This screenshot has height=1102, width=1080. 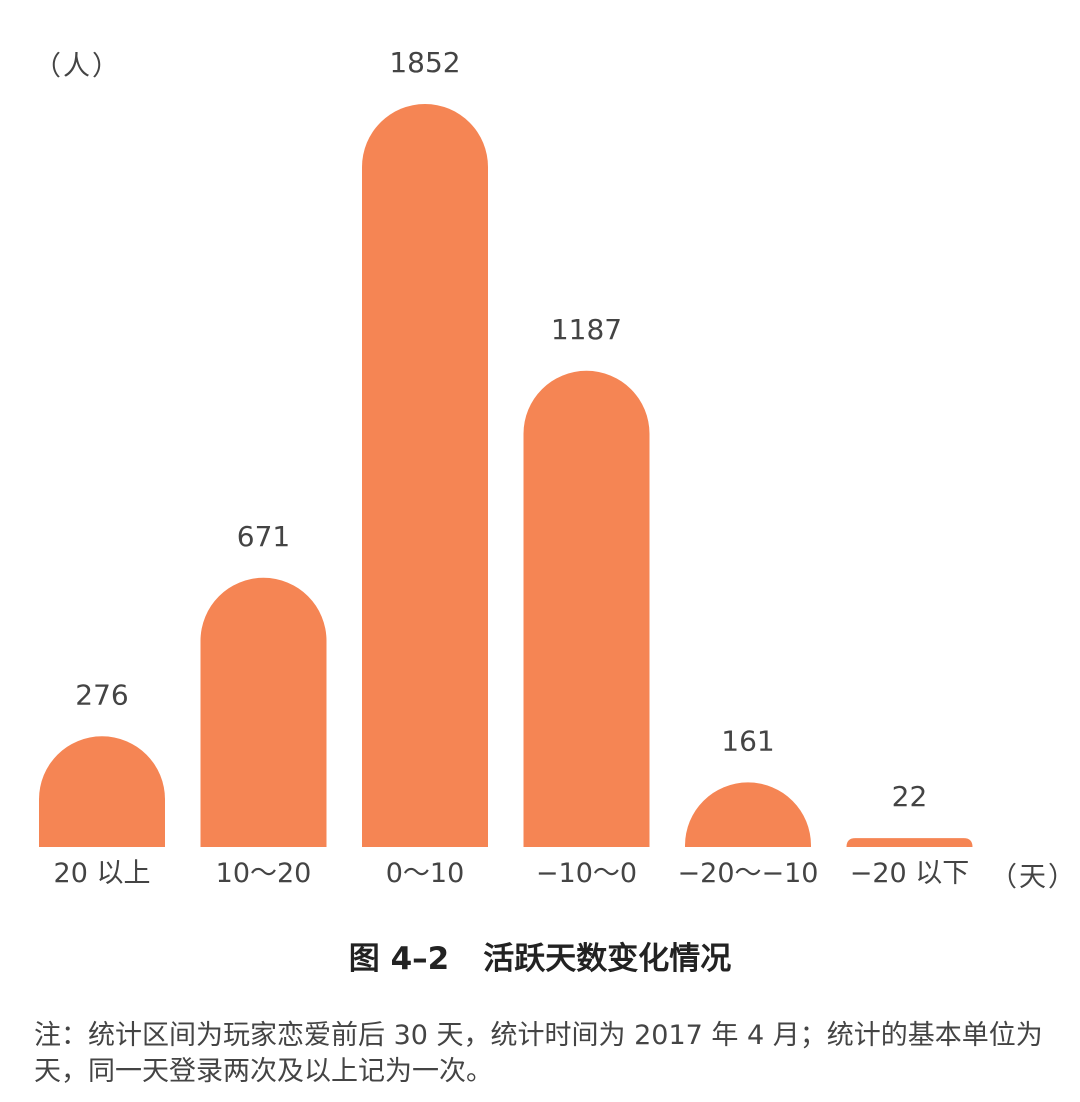 What do you see at coordinates (512, 873) in the screenshot?
I see `category-labels-layer: 20 以上 10～20 0～10 −10～0 −20～−10 −20 以下` at bounding box center [512, 873].